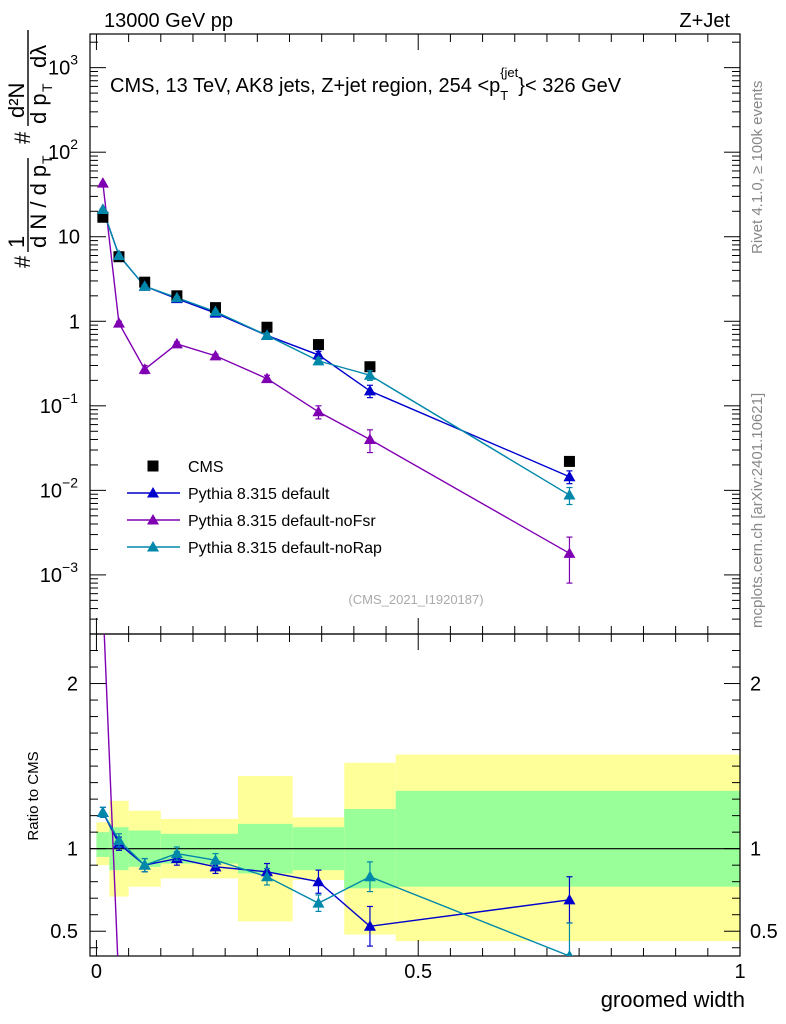 Image resolution: width=786 pixels, height=1024 pixels. I want to click on ratio-y-tick-label-right: 1, so click(755, 850).